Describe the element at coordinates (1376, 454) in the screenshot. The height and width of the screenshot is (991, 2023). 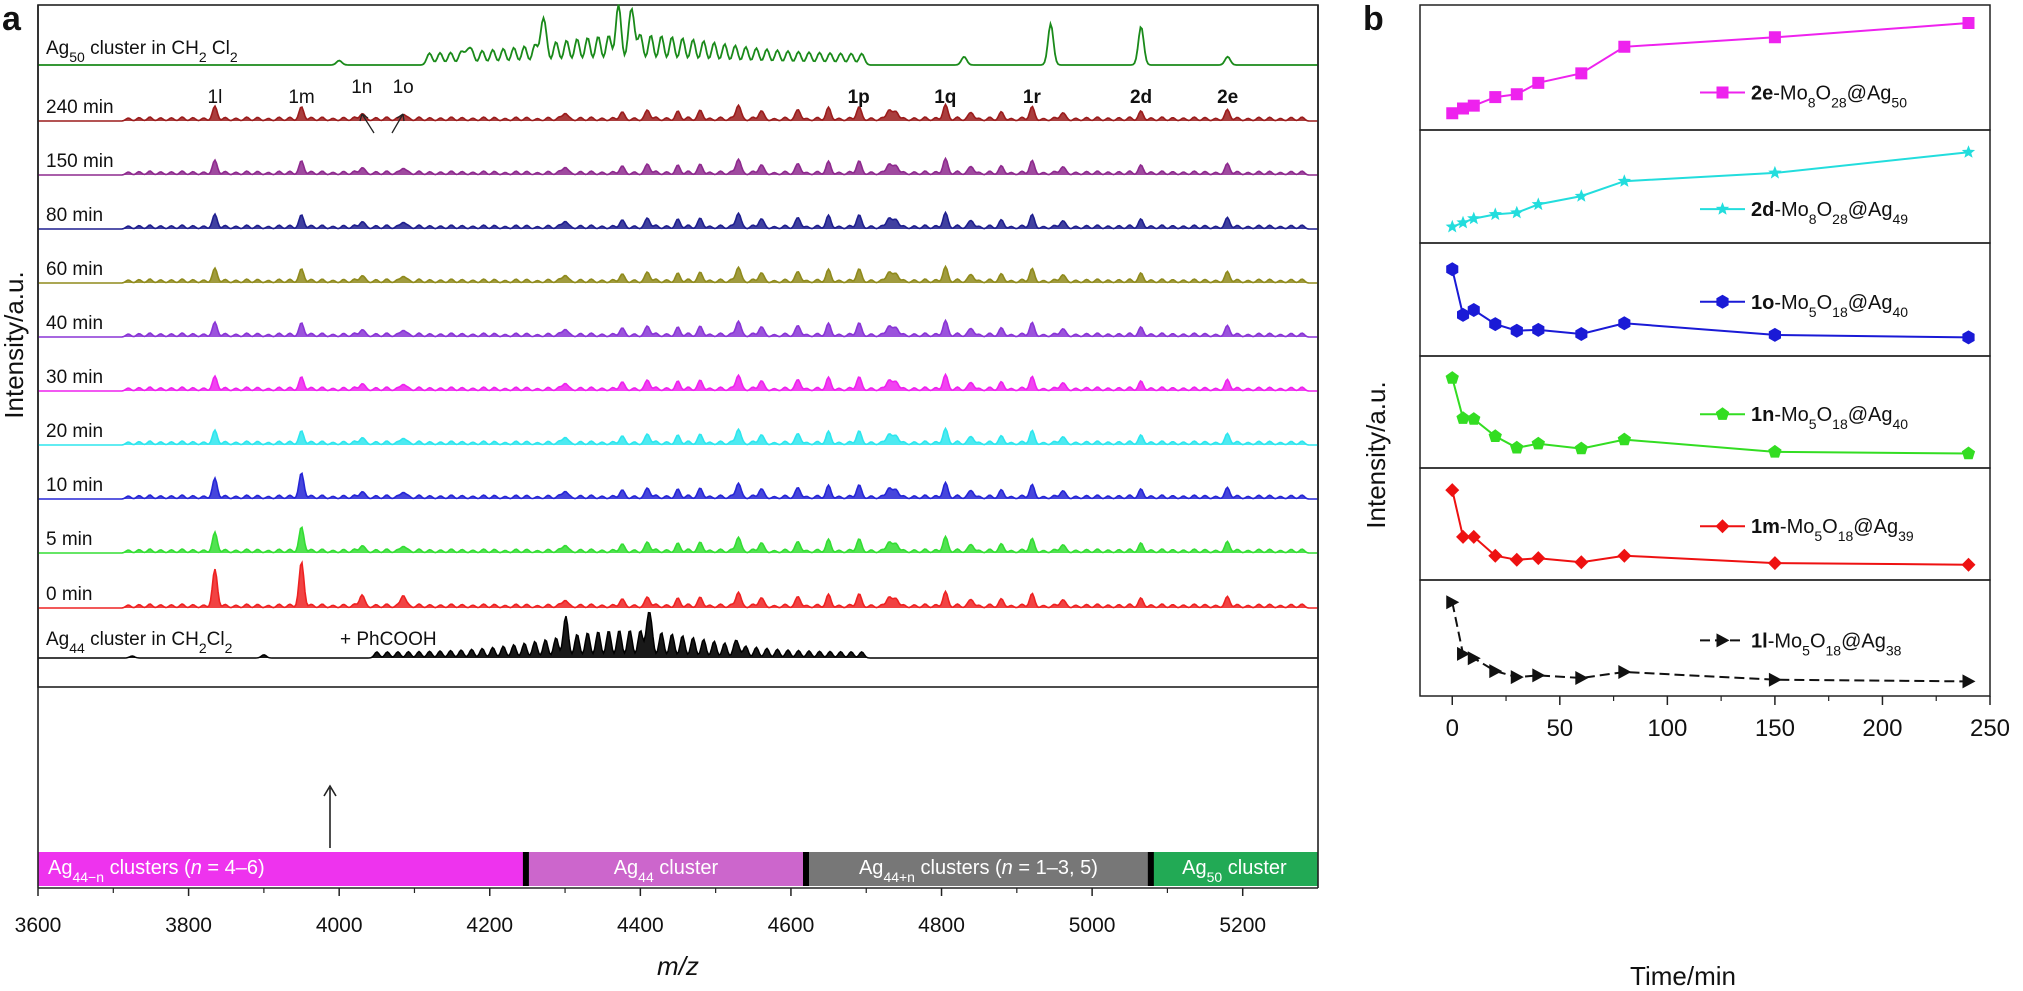
I see `panel-b-ylabel: Intensity/a.u.` at that location.